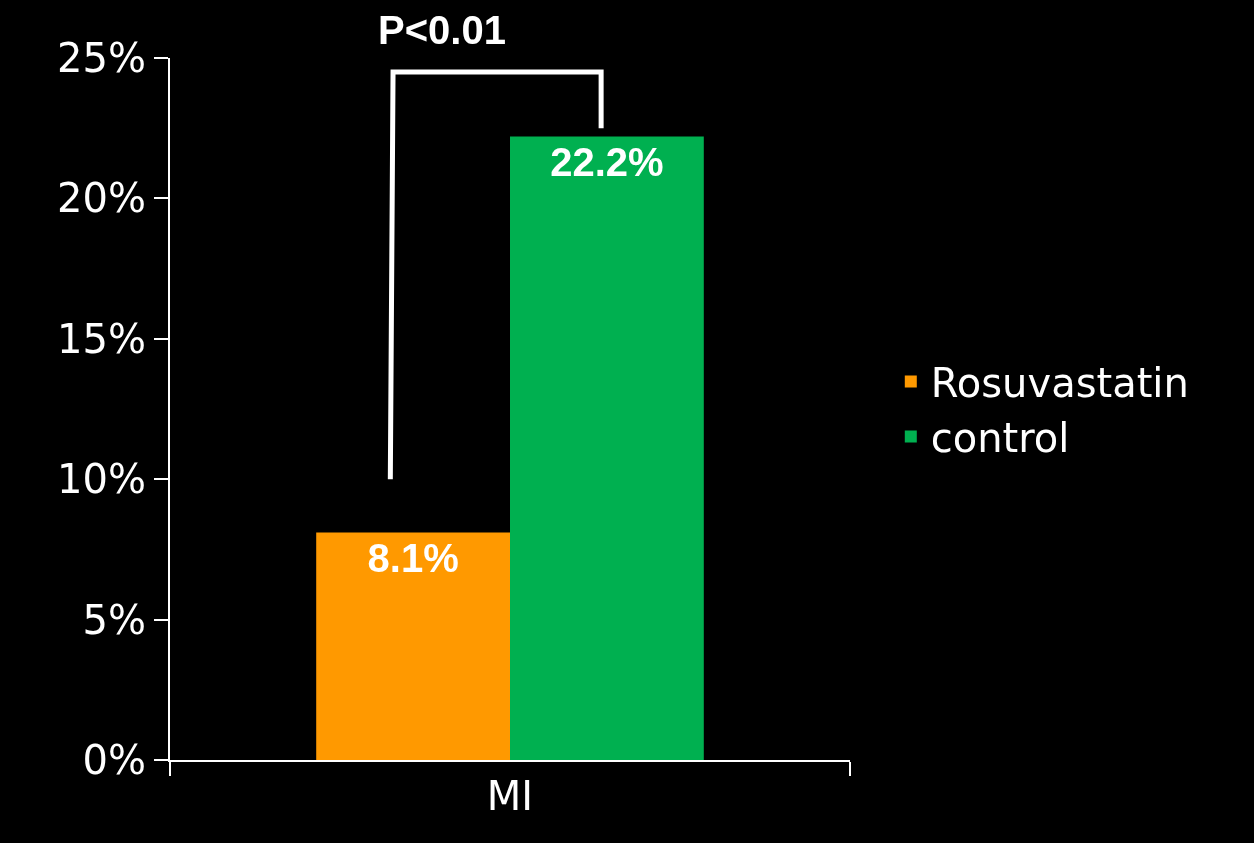  What do you see at coordinates (101, 58) in the screenshot?
I see `y-tick-label: 25%` at bounding box center [101, 58].